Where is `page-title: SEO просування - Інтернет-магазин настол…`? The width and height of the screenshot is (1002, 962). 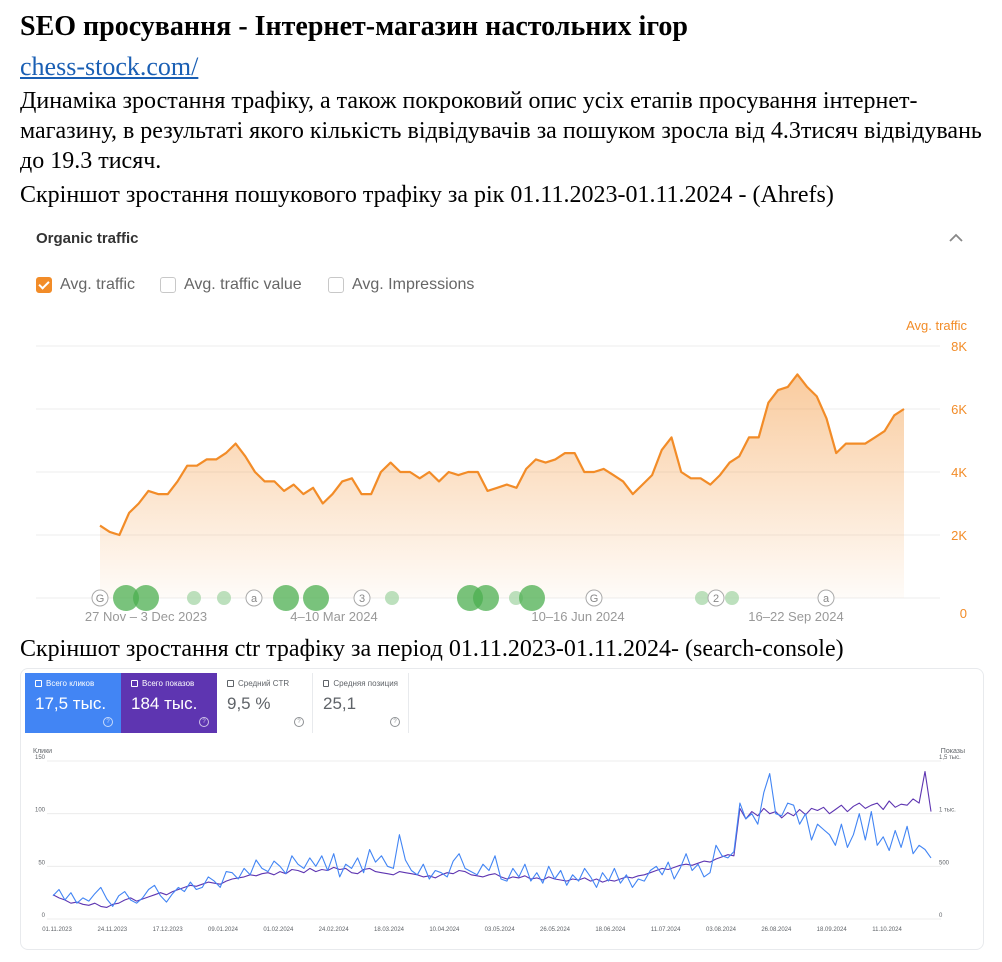
page-title: SEO просування - Інтернет-магазин настол… is located at coordinates (354, 26).